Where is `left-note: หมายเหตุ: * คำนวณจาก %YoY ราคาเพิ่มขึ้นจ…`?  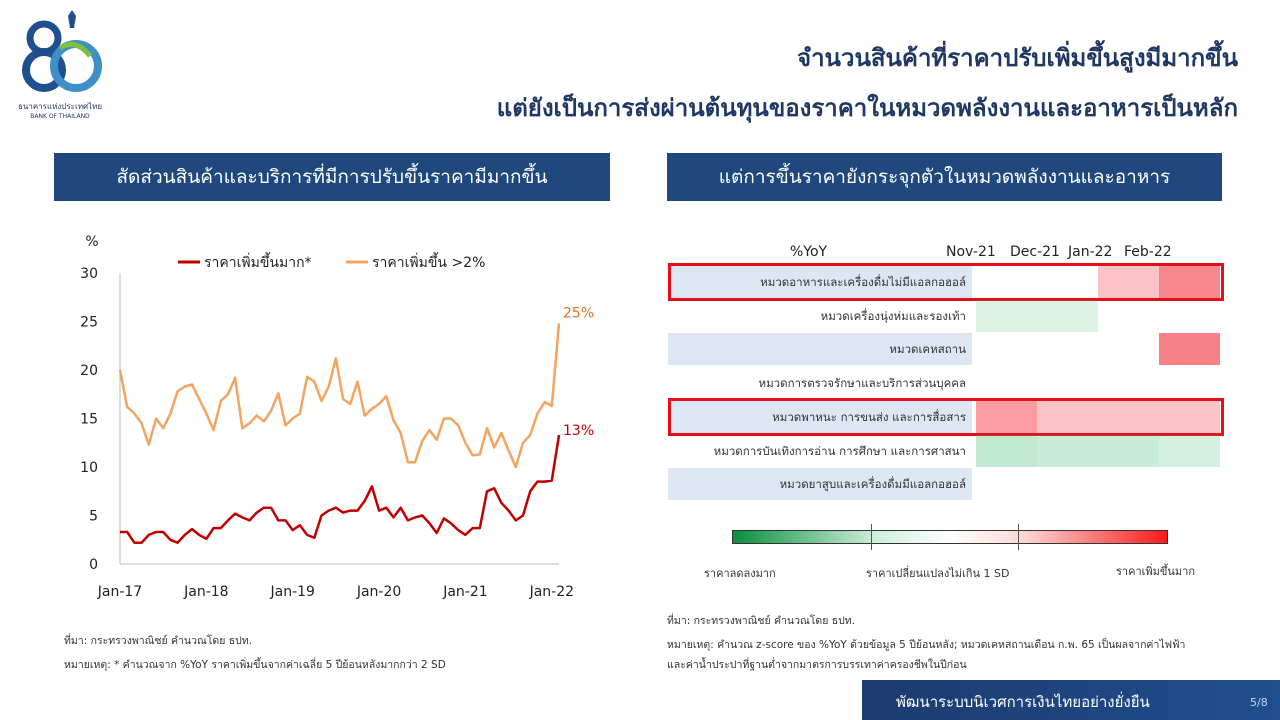 left-note: หมายเหตุ: * คำนวณจาก %YoY ราคาเพิ่มขึ้นจ… is located at coordinates (255, 665).